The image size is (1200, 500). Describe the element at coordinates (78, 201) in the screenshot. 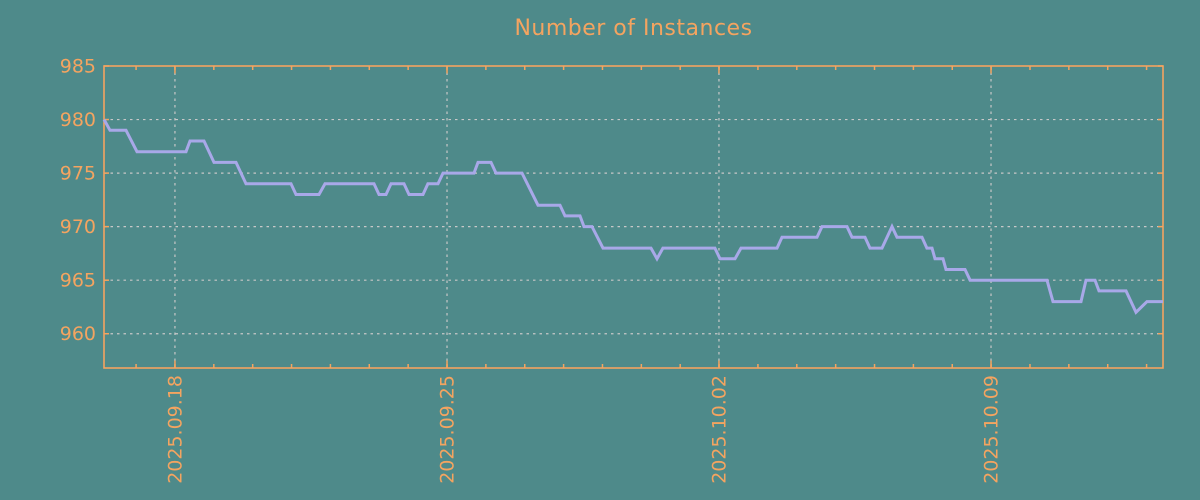

I see `y-tick-labels: 985 980 975 970 965 960` at that location.